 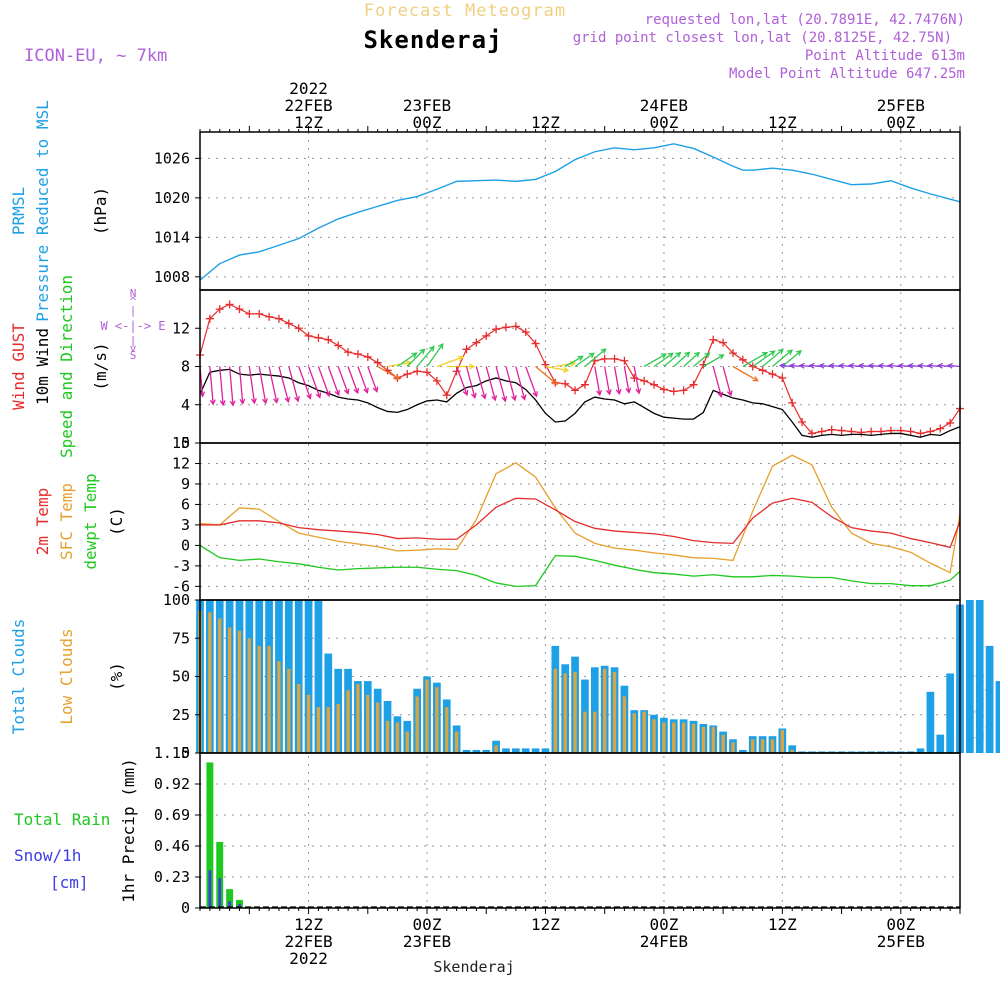 I want to click on wind-axis-label: 10m Wind, so click(x=42, y=366).